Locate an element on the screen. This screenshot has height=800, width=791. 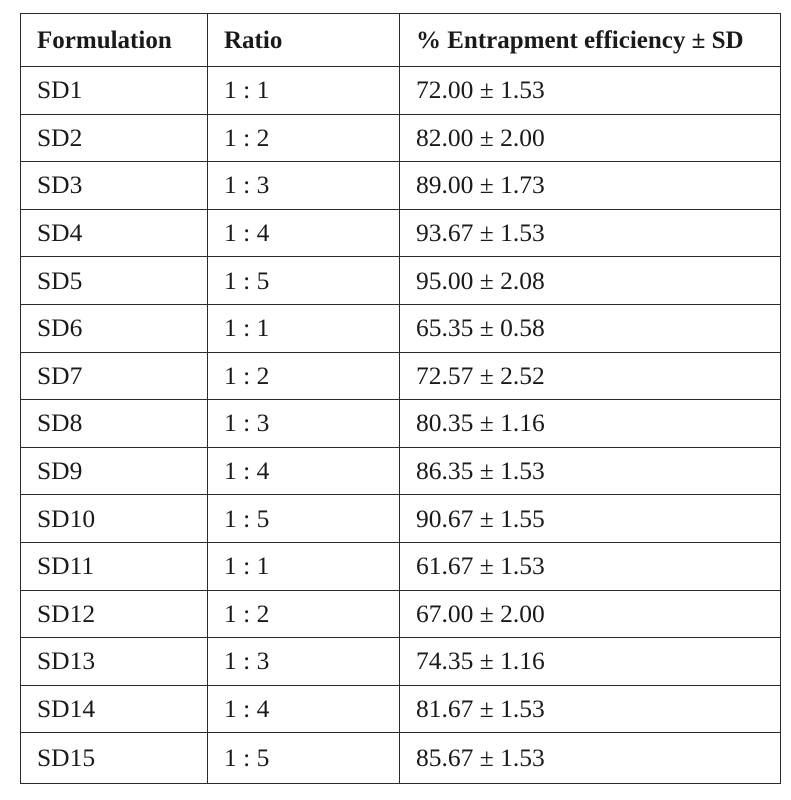
table-row: SD1 1 : 1 72.00 ± 1.53 is located at coordinates (400, 90).